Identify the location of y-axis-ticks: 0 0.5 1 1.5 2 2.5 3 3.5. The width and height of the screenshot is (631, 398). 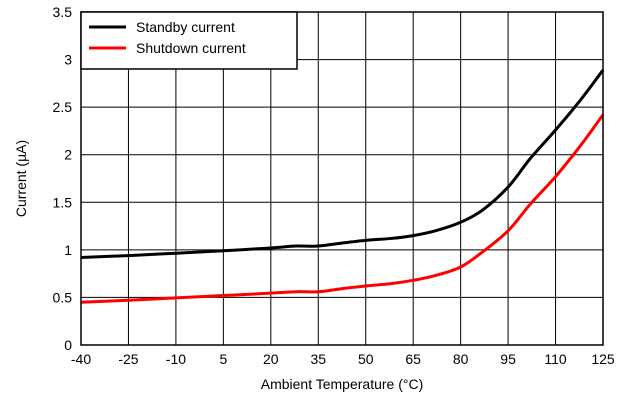
(63, 178).